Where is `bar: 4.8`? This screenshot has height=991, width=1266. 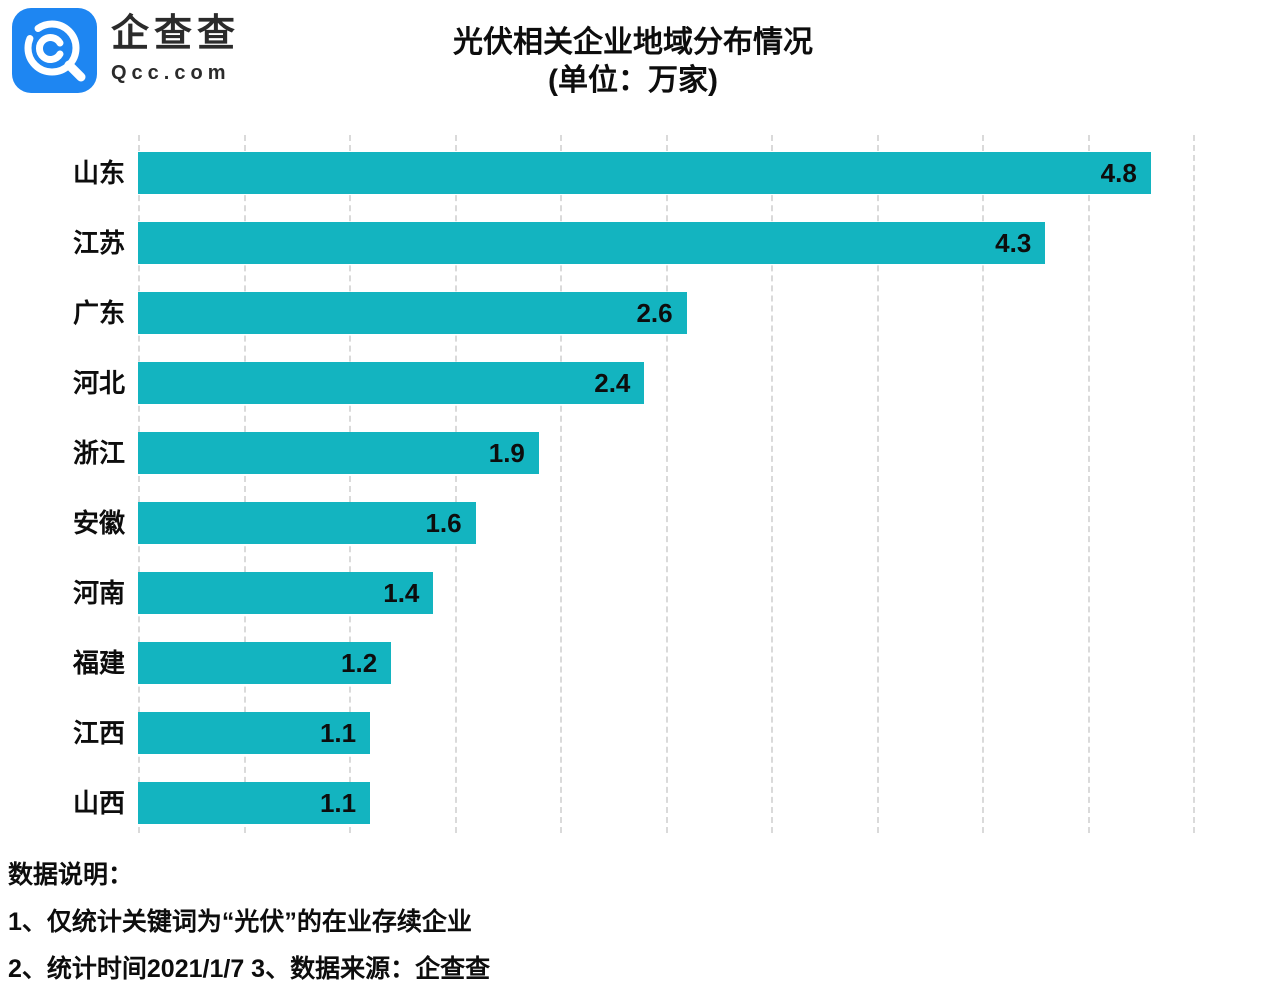
bar: 4.8 is located at coordinates (644, 173).